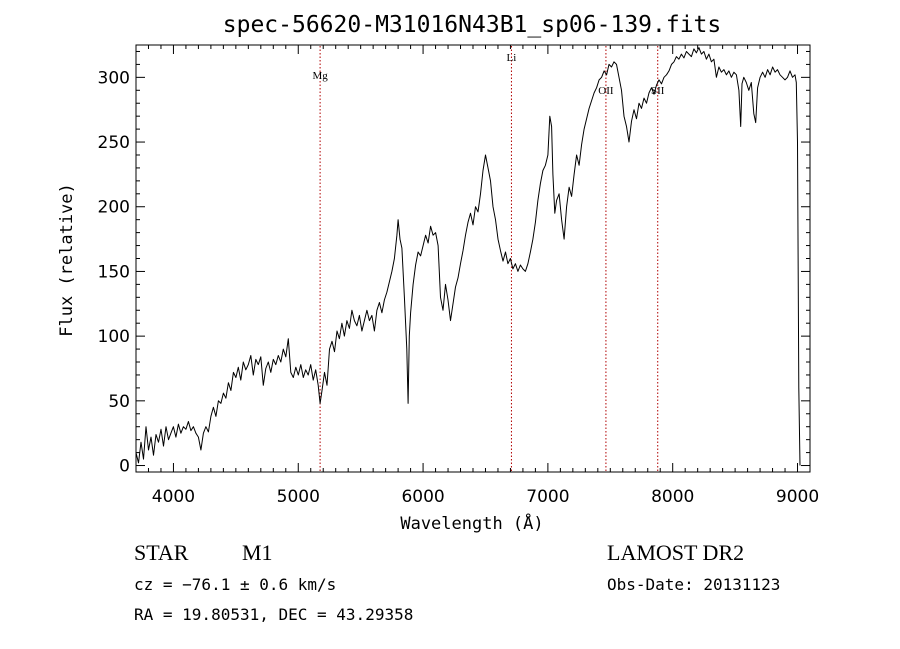  I want to click on spectral-line-label-oii: OII, so click(606, 91).